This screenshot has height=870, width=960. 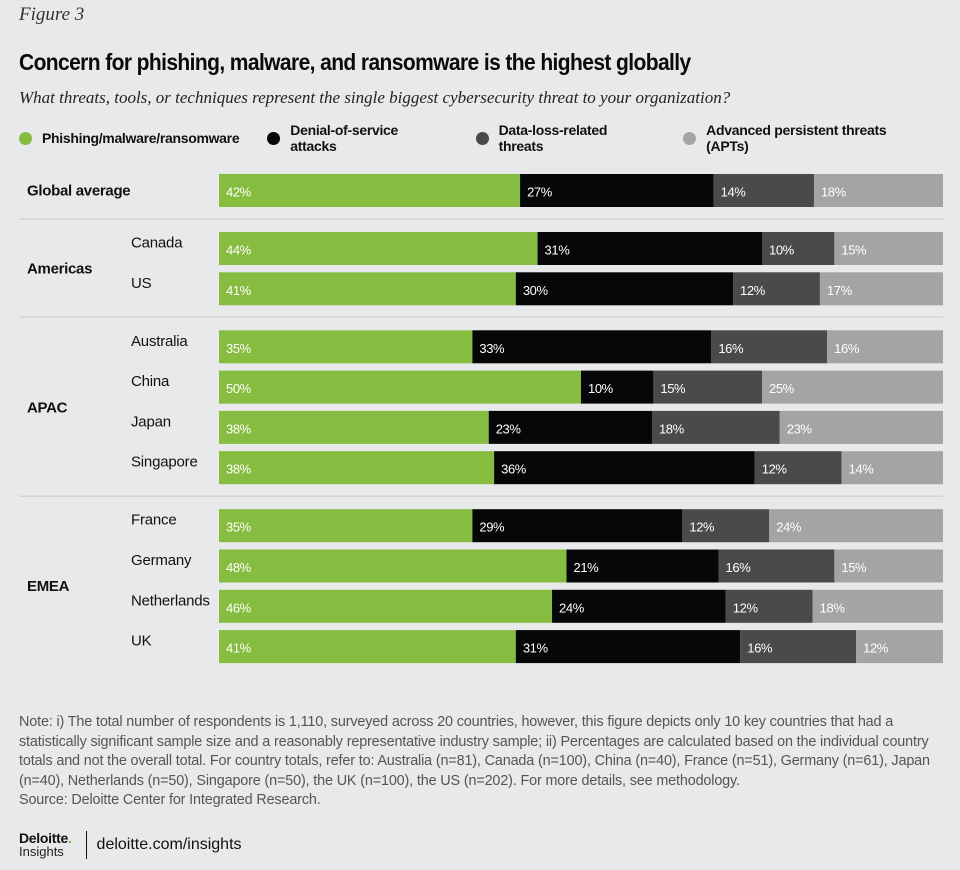 What do you see at coordinates (782, 388) in the screenshot?
I see `data-label: 25%` at bounding box center [782, 388].